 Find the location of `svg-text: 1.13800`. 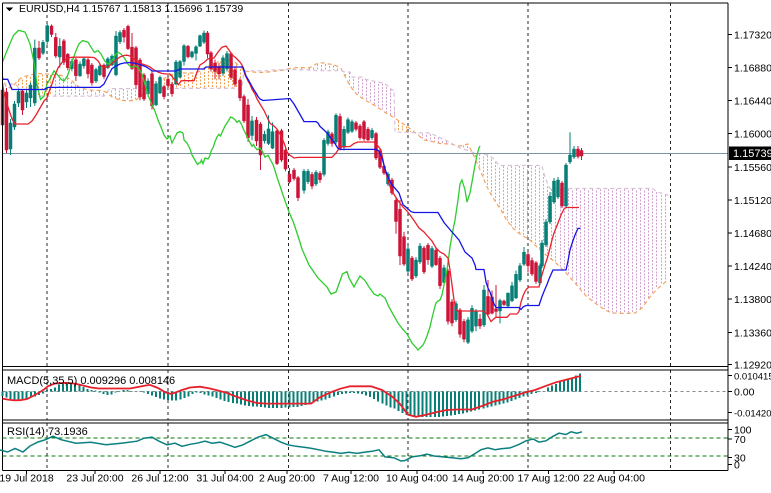

svg-text: 1.13800 is located at coordinates (752, 300).